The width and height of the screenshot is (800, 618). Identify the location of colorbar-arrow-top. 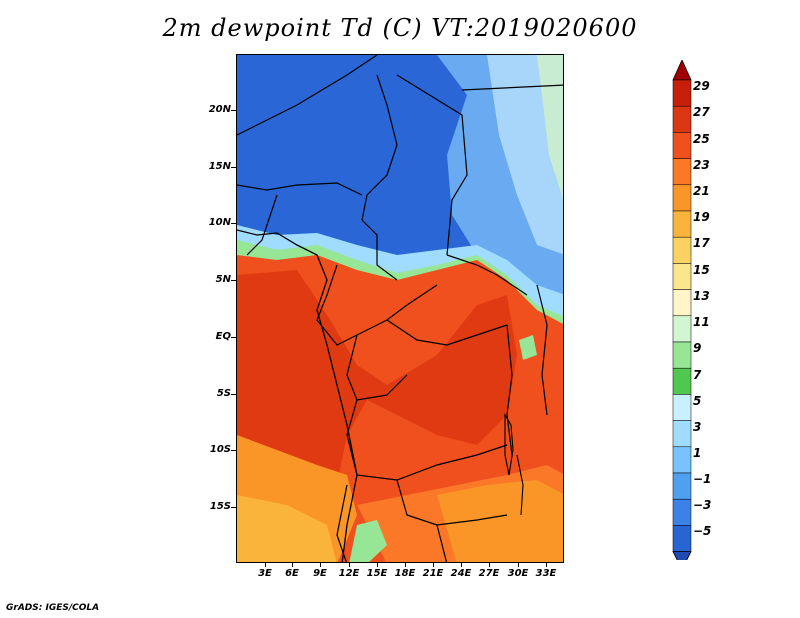
(682, 70).